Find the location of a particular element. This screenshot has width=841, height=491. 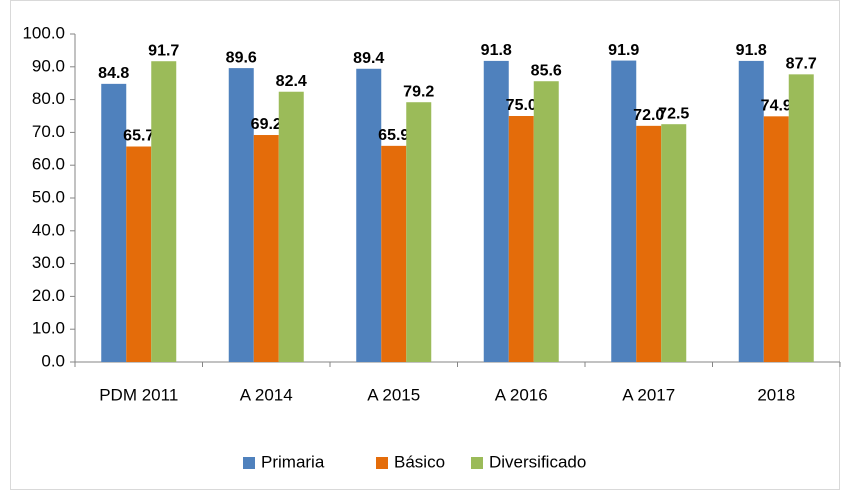

x-tick-label: A 2017 is located at coordinates (648, 394).